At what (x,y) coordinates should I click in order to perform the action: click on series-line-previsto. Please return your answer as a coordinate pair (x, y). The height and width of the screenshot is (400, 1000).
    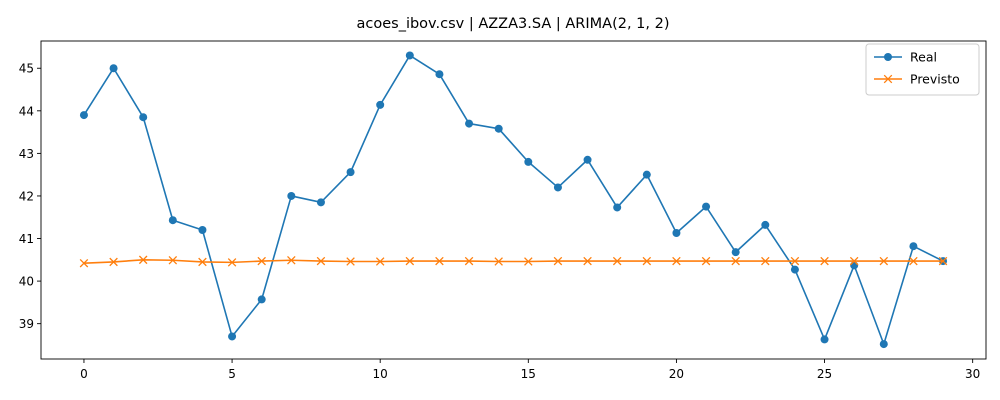
    Looking at the image, I should click on (513, 262).